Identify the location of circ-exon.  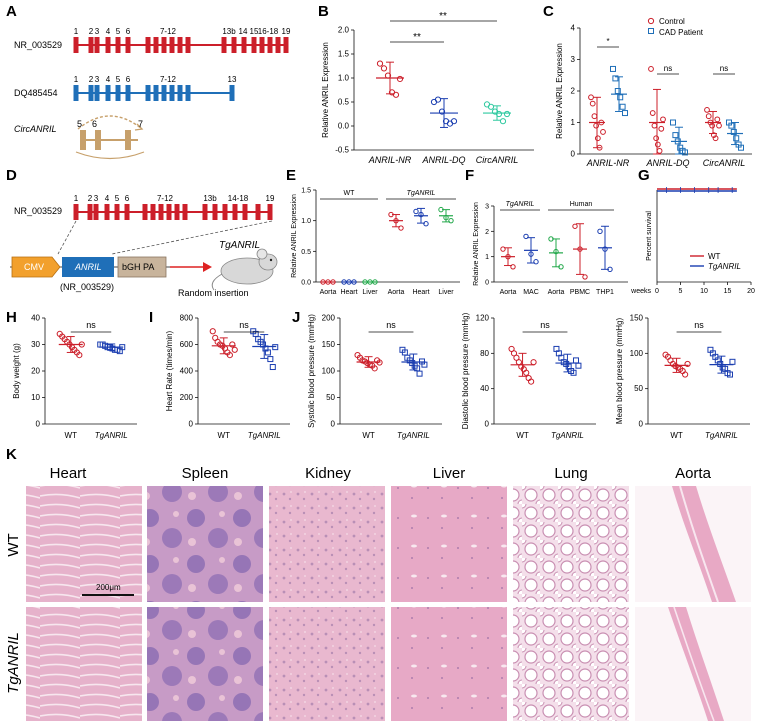
(98, 140).